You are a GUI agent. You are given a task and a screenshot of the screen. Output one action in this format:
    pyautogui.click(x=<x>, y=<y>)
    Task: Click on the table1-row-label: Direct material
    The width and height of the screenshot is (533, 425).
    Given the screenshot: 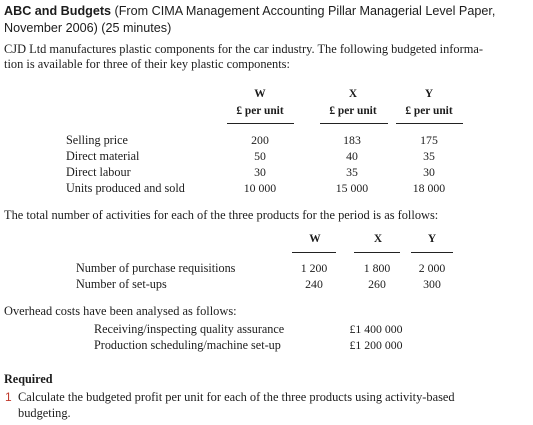 What is the action you would take?
    pyautogui.click(x=103, y=156)
    